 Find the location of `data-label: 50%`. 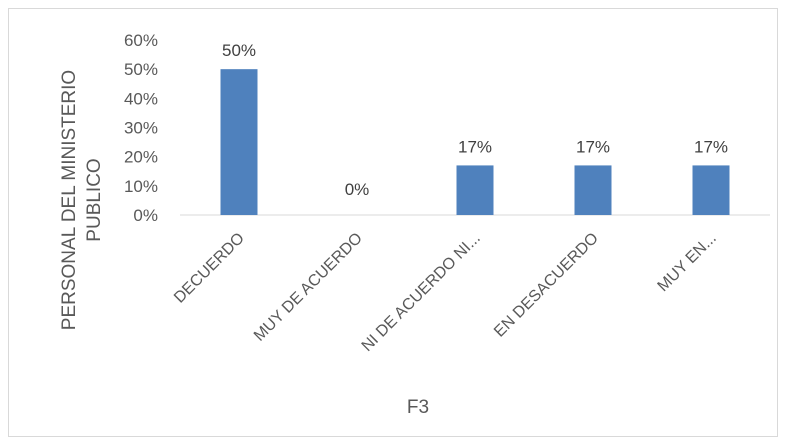

data-label: 50% is located at coordinates (239, 50).